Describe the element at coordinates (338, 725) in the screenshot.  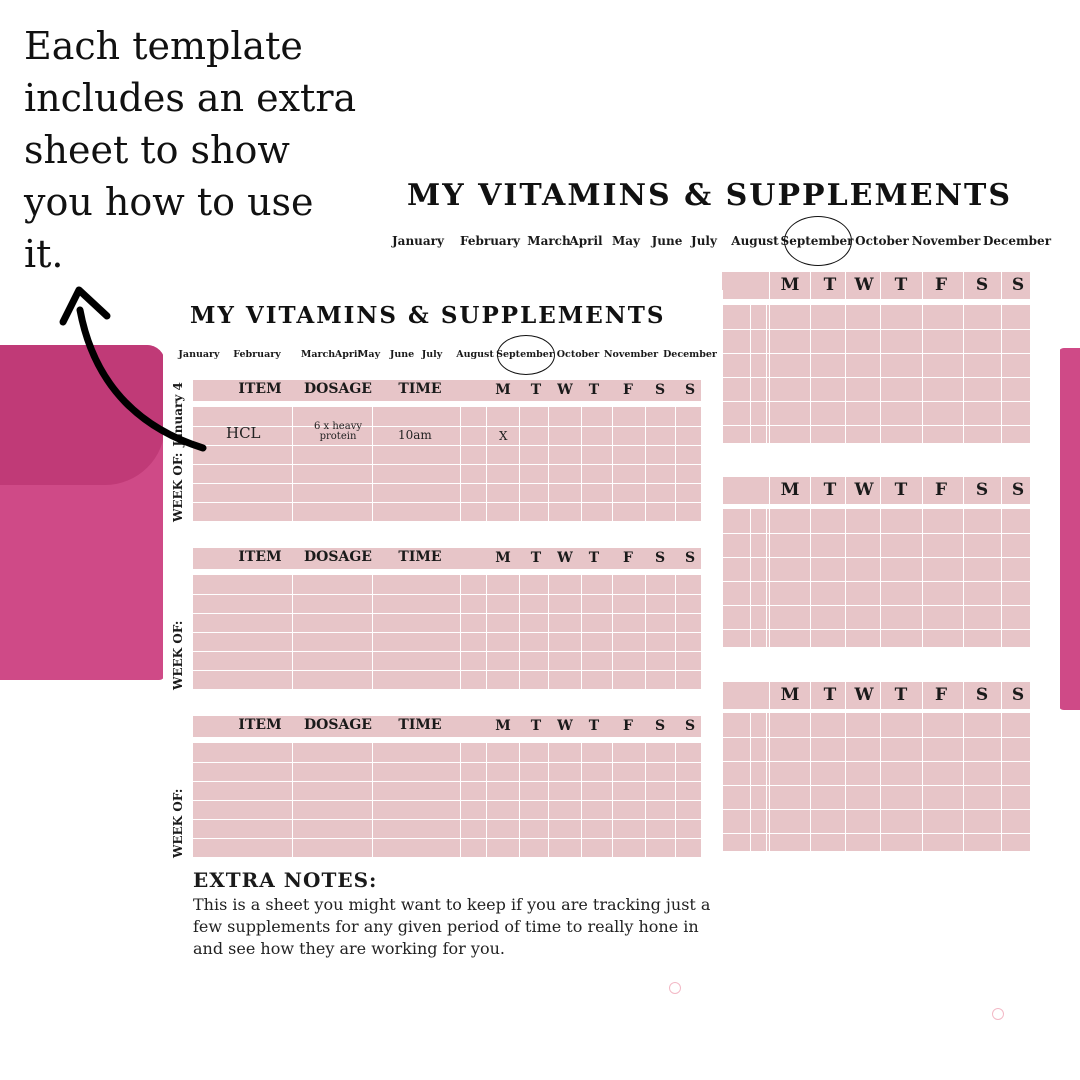
I see `column-header-dosage: DOSAGE` at that location.